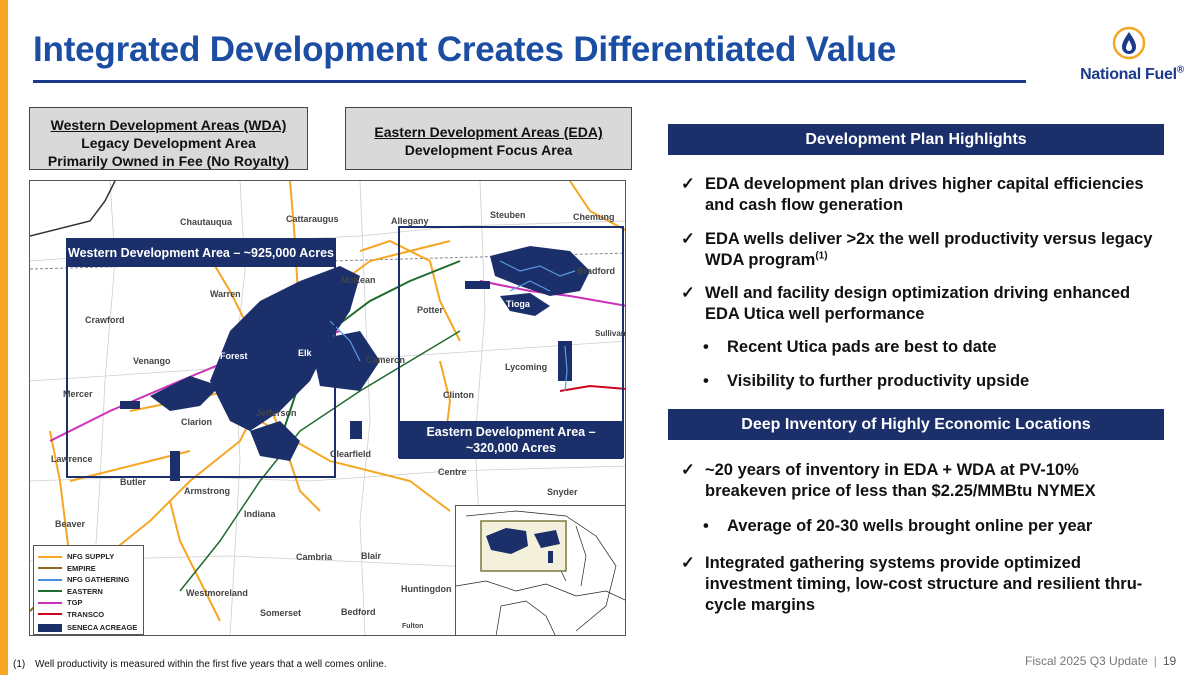 Image resolution: width=1200 pixels, height=675 pixels. What do you see at coordinates (225, 294) in the screenshot?
I see `county-label: Warren` at bounding box center [225, 294].